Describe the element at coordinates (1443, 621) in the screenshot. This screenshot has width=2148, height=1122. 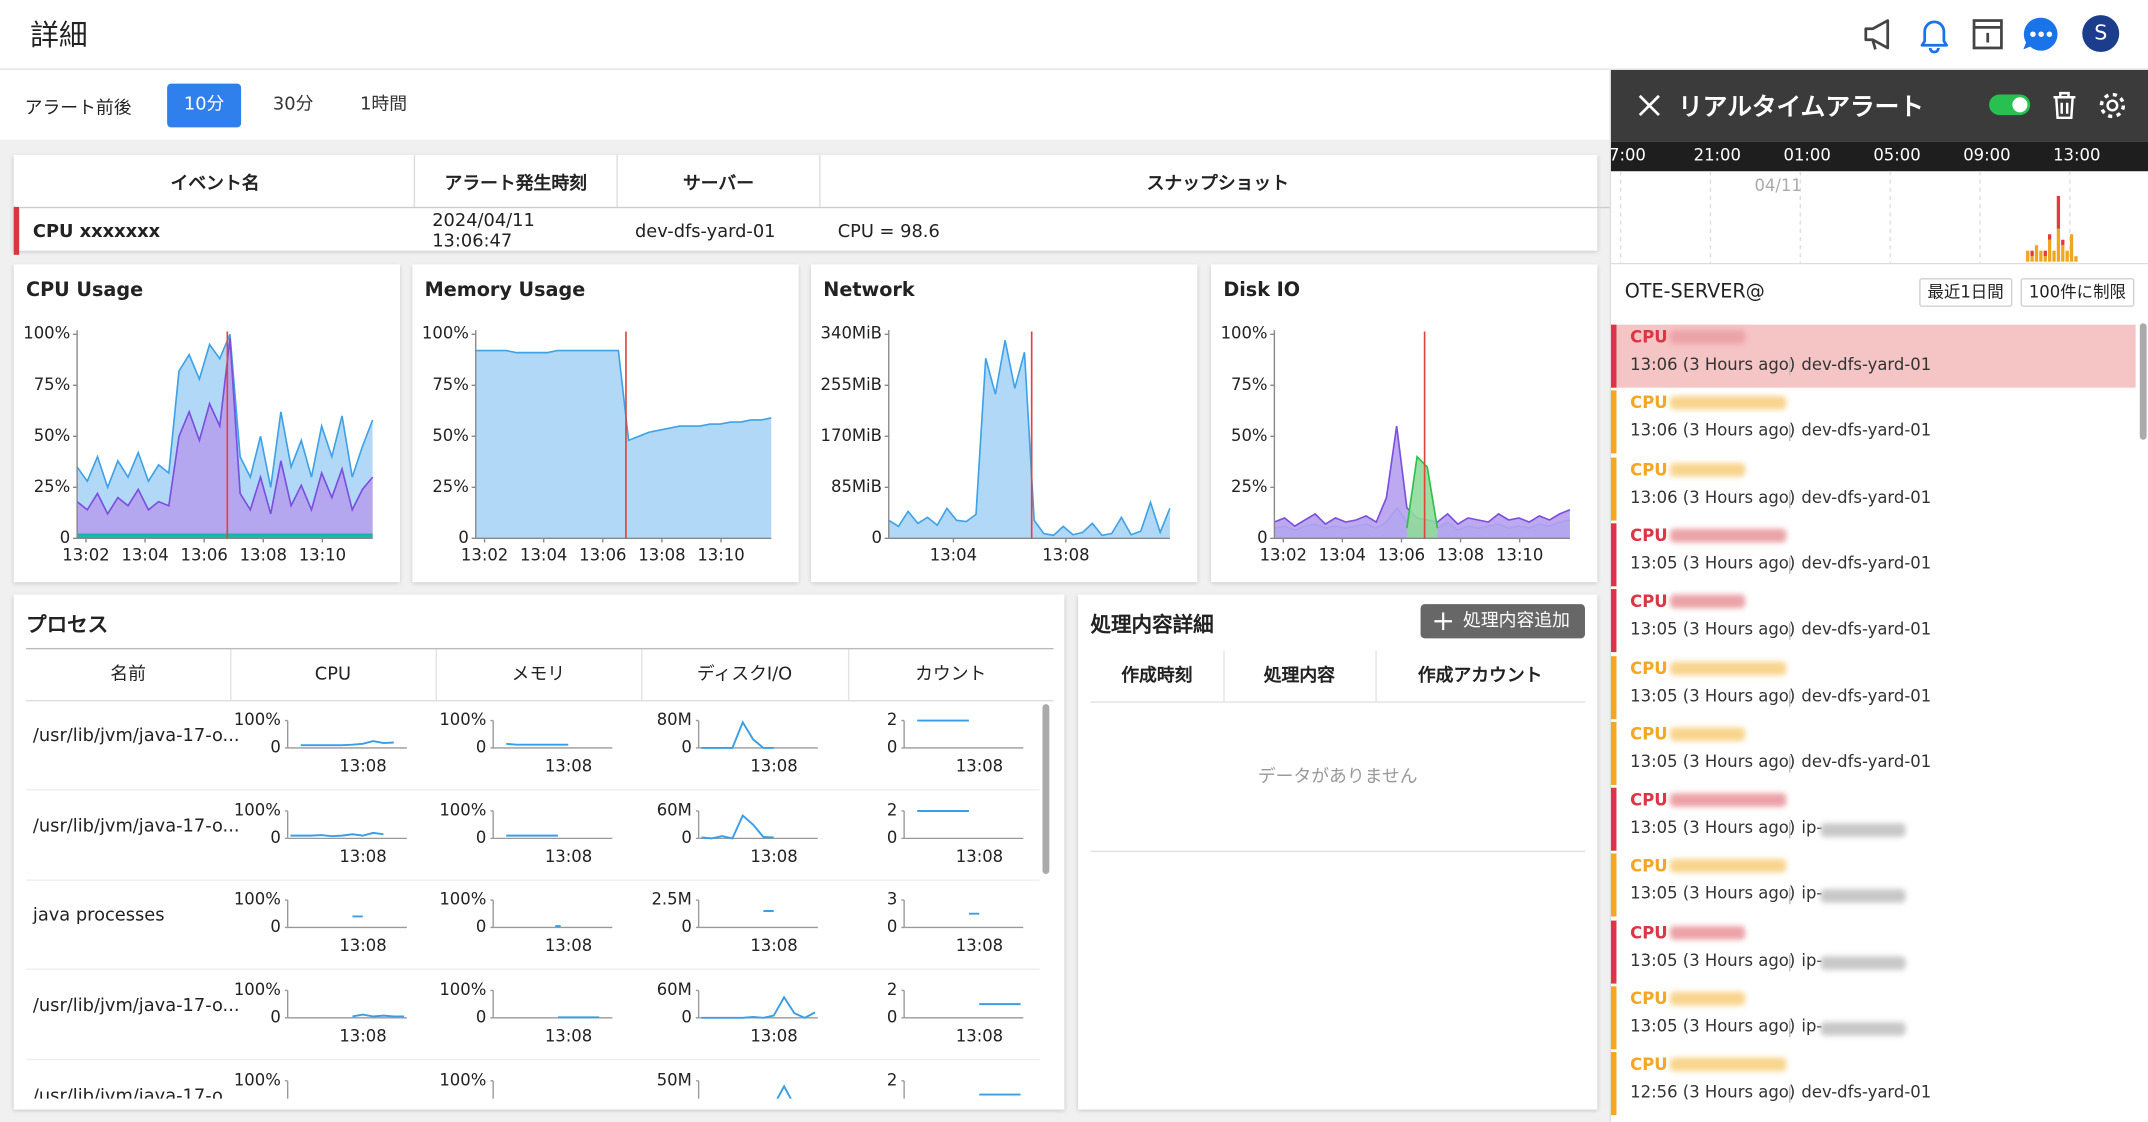
I see `plus-icon` at that location.